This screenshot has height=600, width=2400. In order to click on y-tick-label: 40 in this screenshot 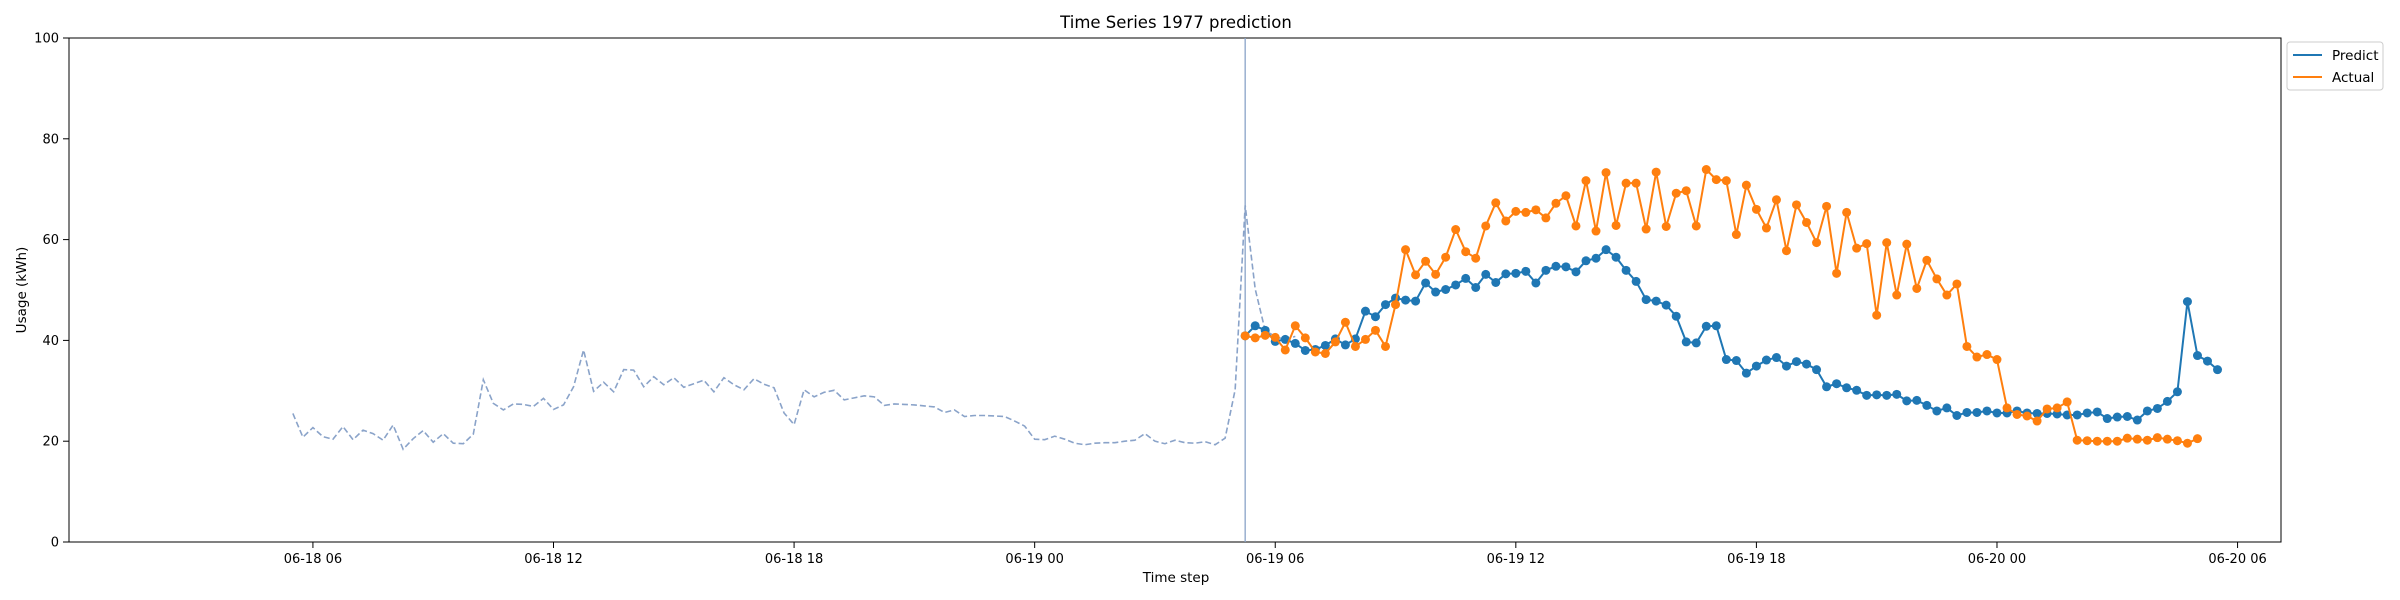, I will do `click(50, 341)`.